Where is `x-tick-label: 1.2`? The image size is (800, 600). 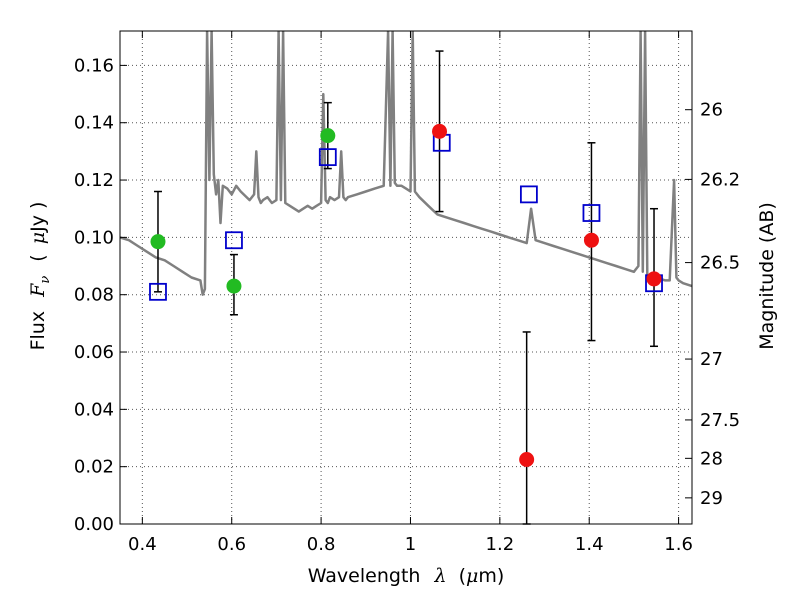
x-tick-label: 1.2 is located at coordinates (500, 544).